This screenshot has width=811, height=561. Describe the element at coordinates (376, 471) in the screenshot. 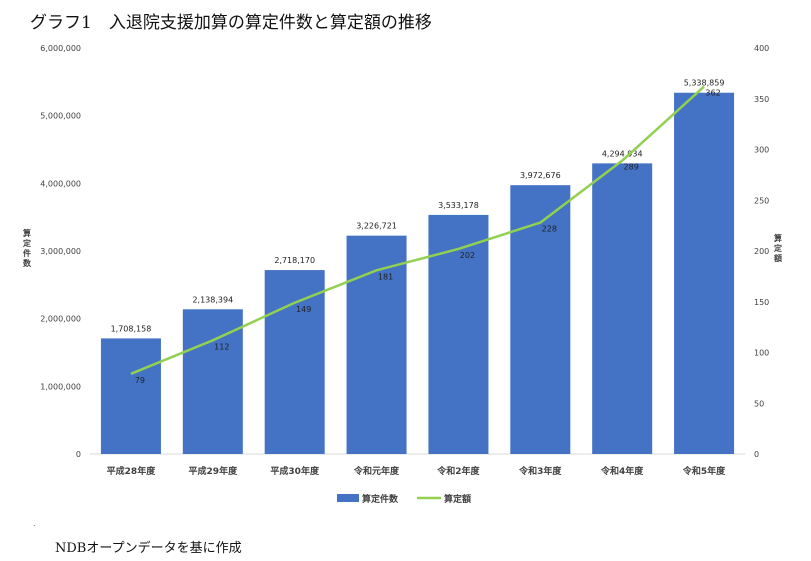

I see `x-tick-label: 令和元年度` at that location.